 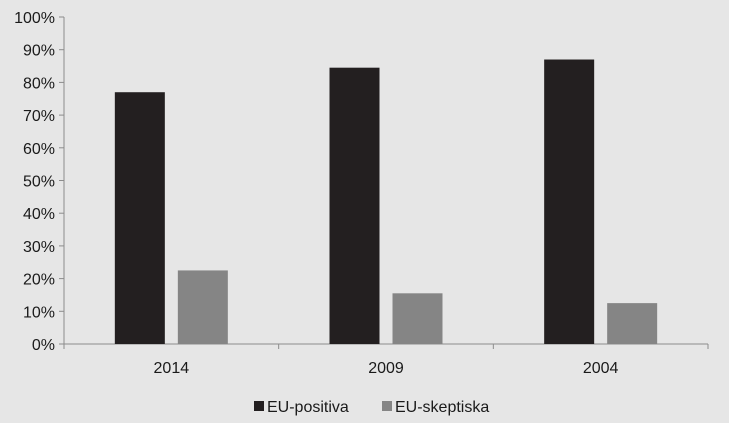 I want to click on y-tick-label: 90%, so click(x=39, y=51).